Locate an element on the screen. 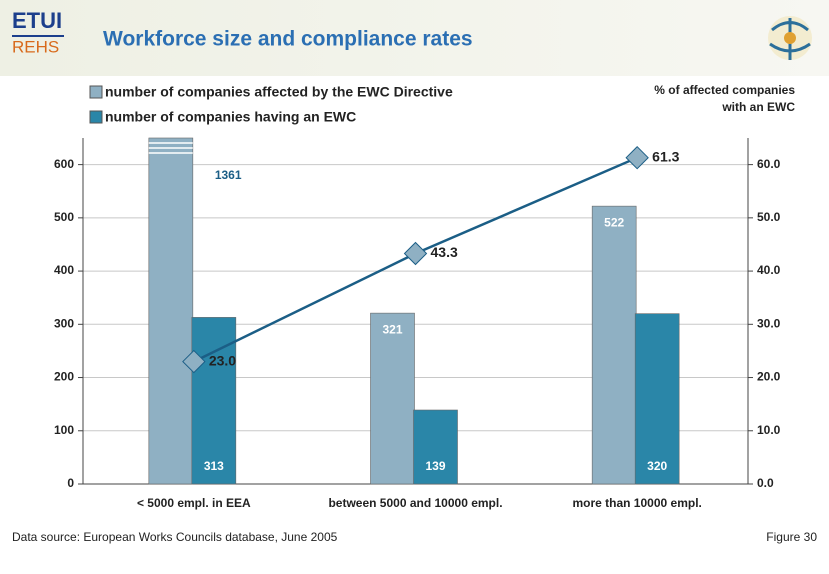  value-label: 61.3 is located at coordinates (665, 156).